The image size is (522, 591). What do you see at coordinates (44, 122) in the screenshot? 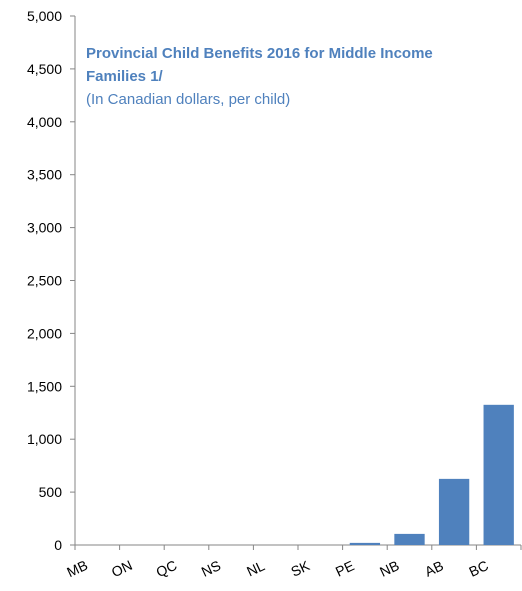
I see `y-tick-label: 4,000` at bounding box center [44, 122].